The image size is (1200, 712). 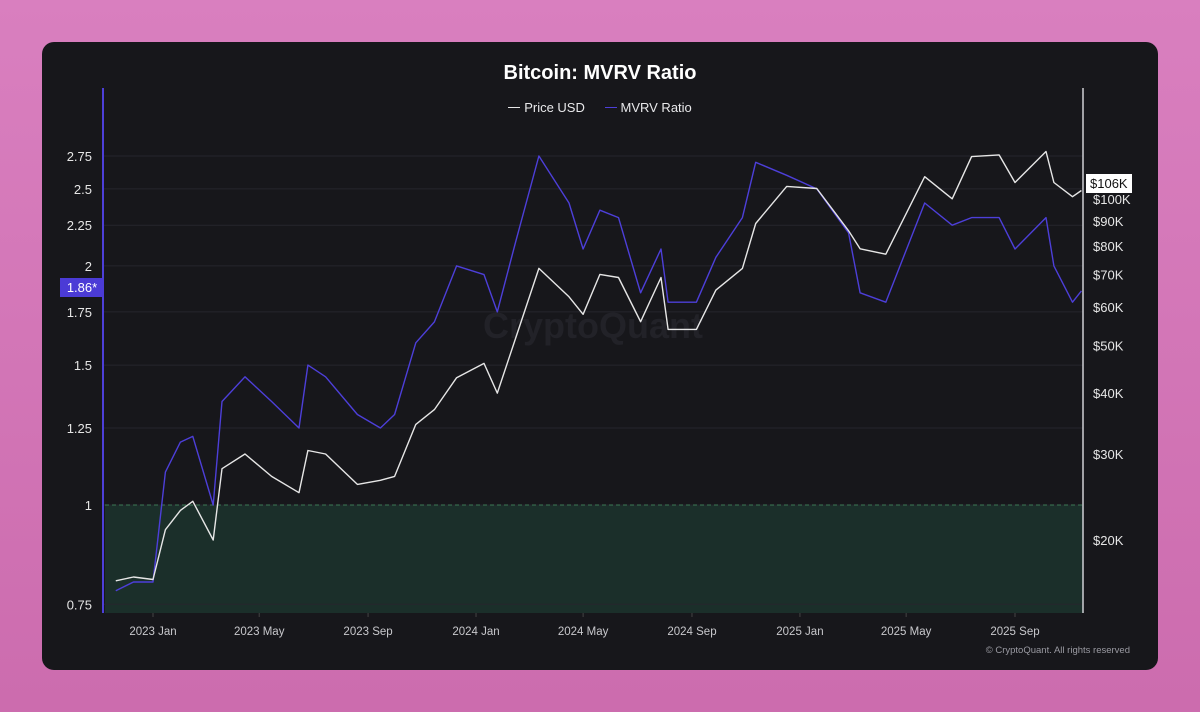 What do you see at coordinates (593, 325) in the screenshot?
I see `watermark: CryptoQuant` at bounding box center [593, 325].